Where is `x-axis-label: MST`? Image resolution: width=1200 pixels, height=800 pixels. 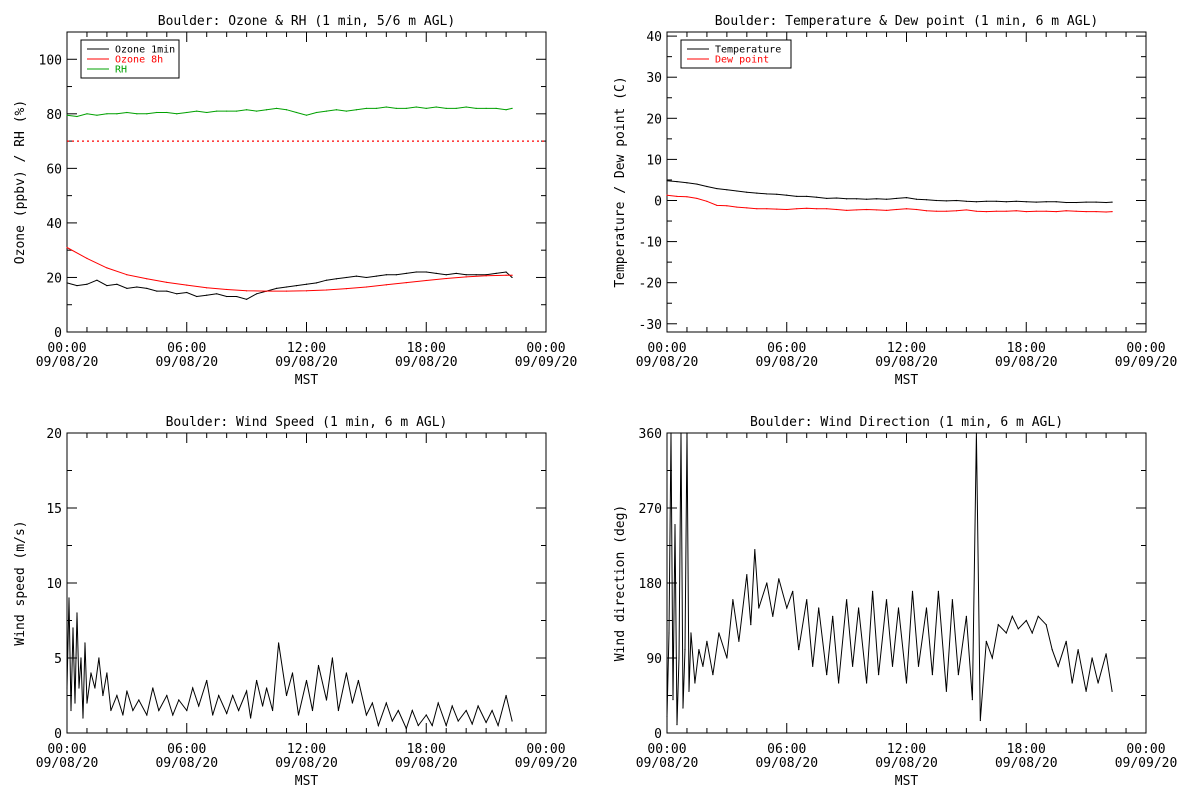
x-axis-label: MST is located at coordinates (307, 380).